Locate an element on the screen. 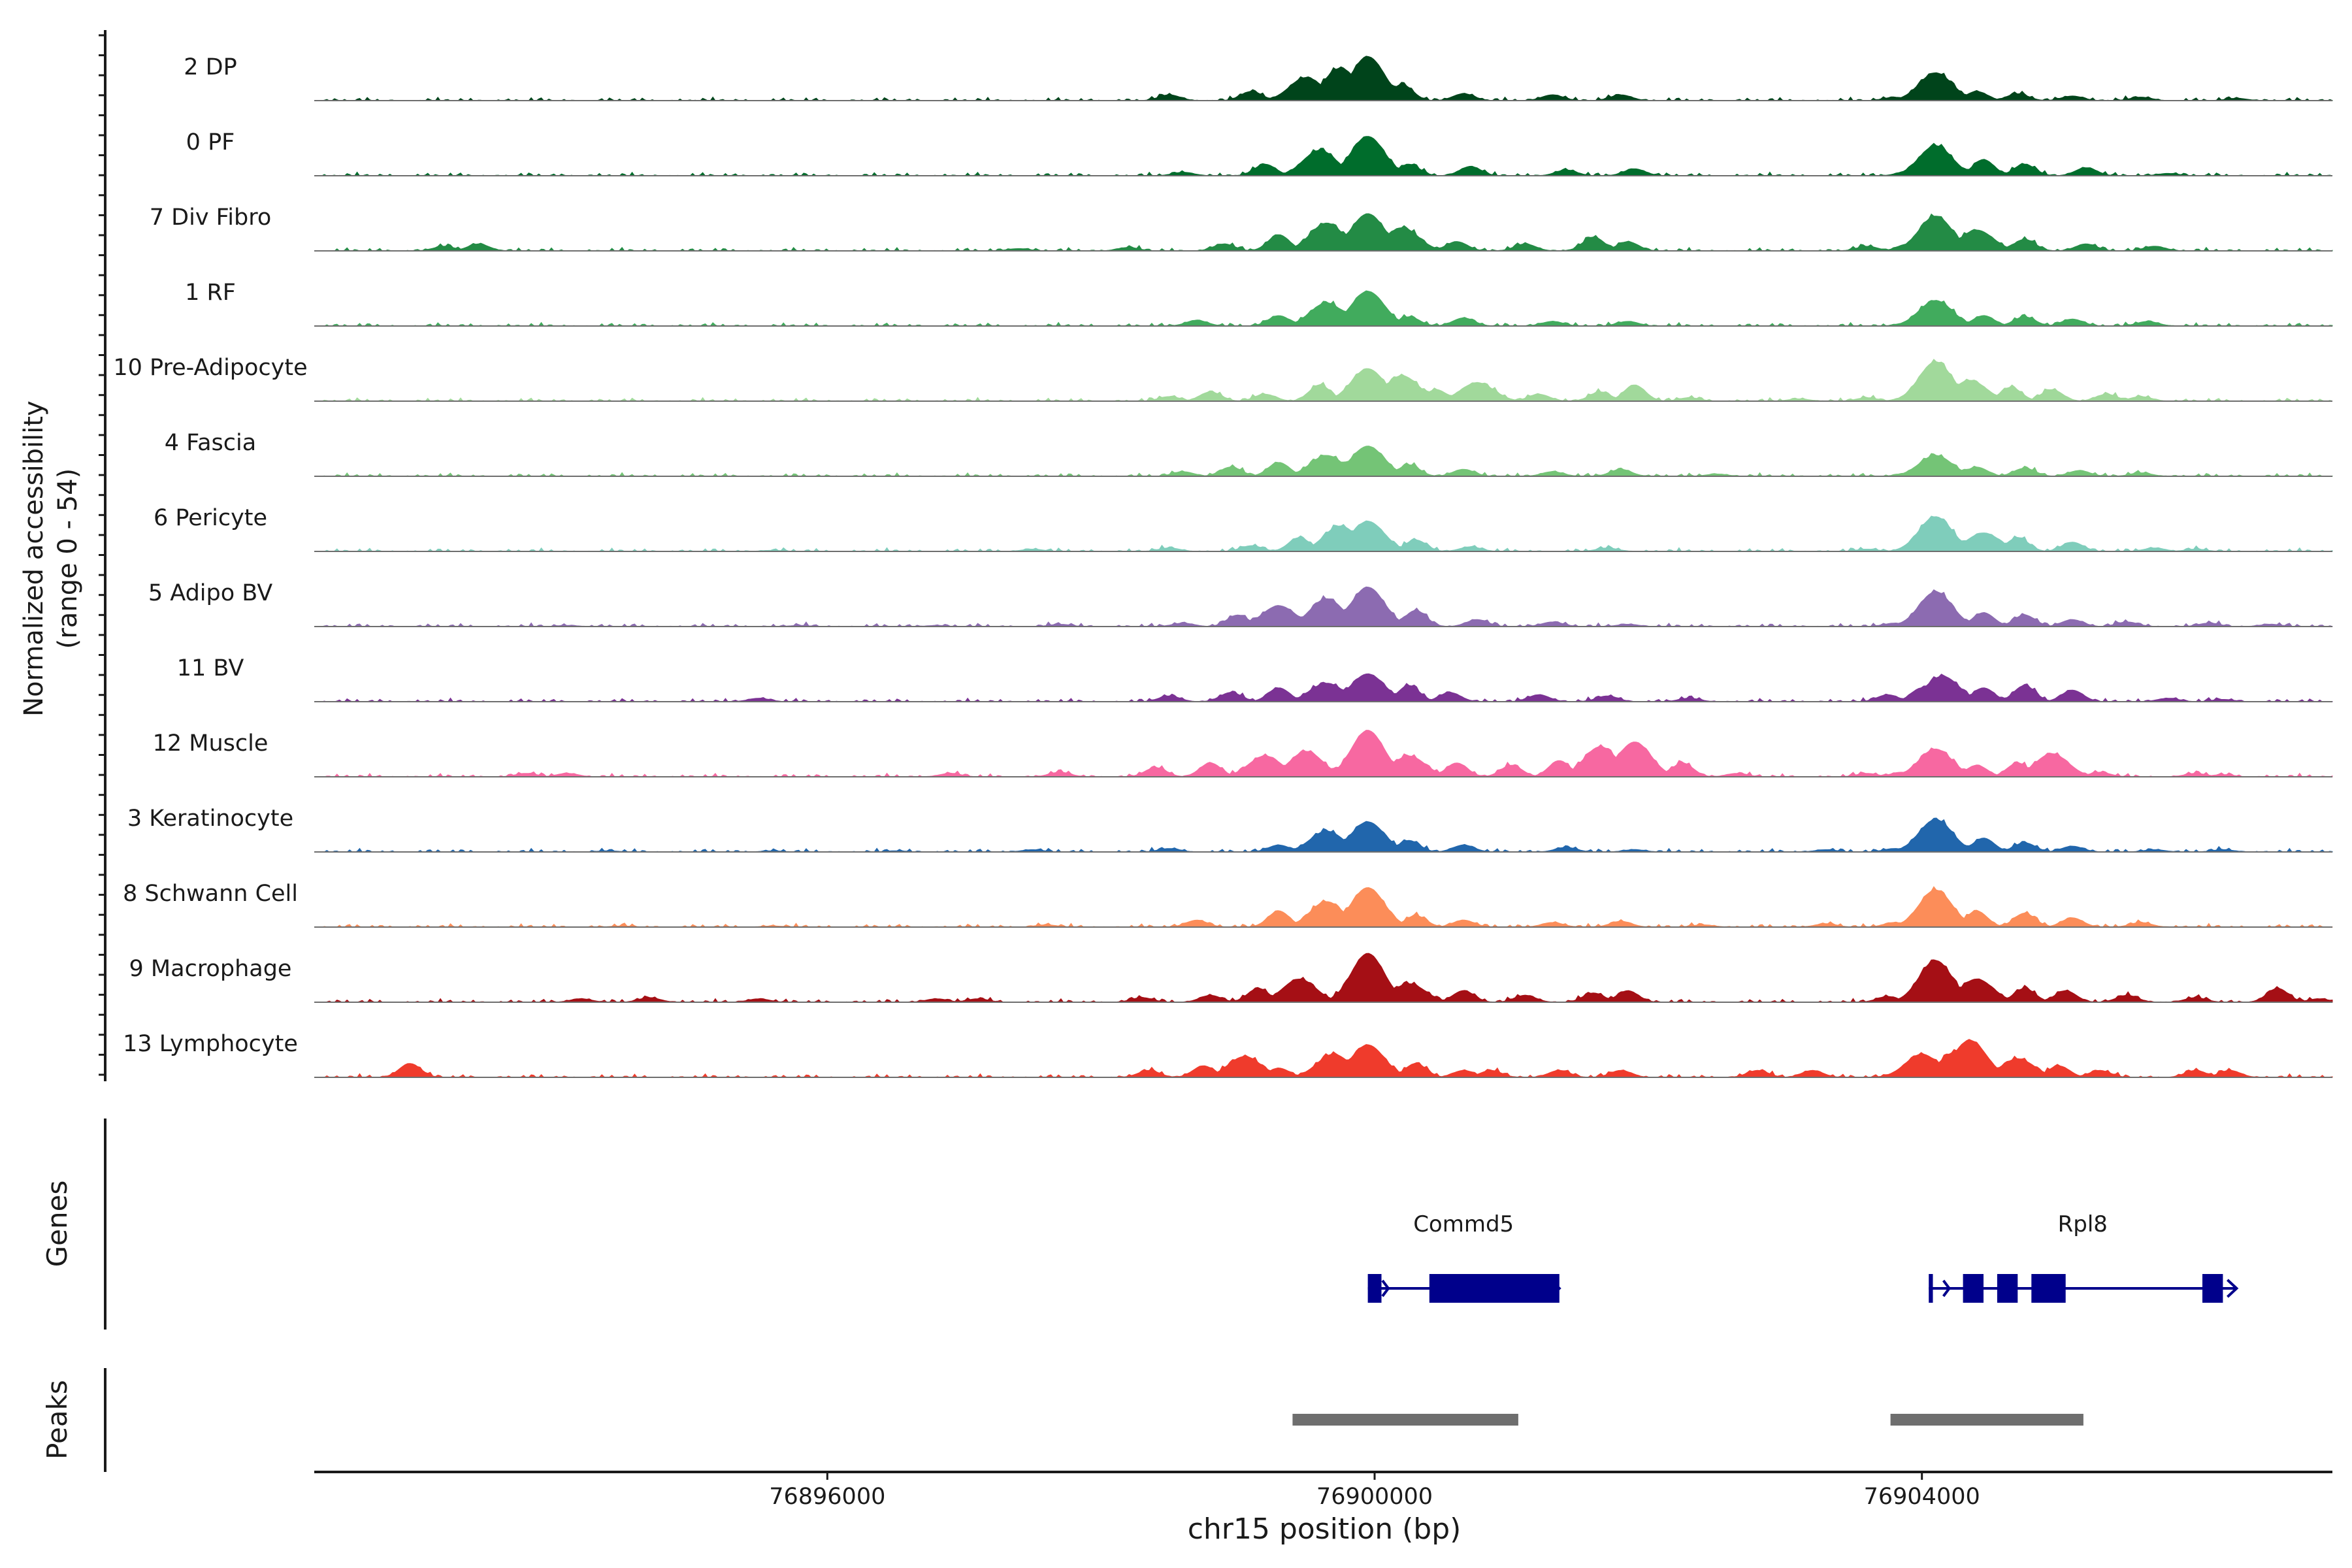 The height and width of the screenshot is (1568, 2352). track: 0 PF is located at coordinates (1259, 152).